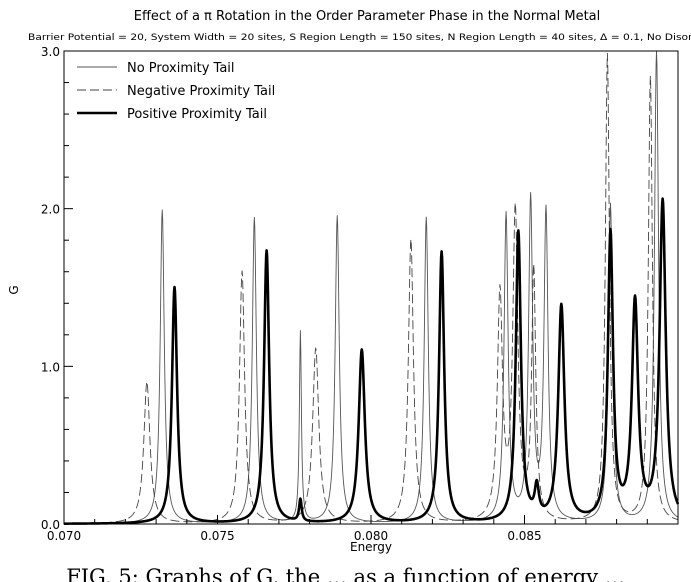  Describe the element at coordinates (197, 114) in the screenshot. I see `legend-label-3: Positive Proximity Tail` at that location.